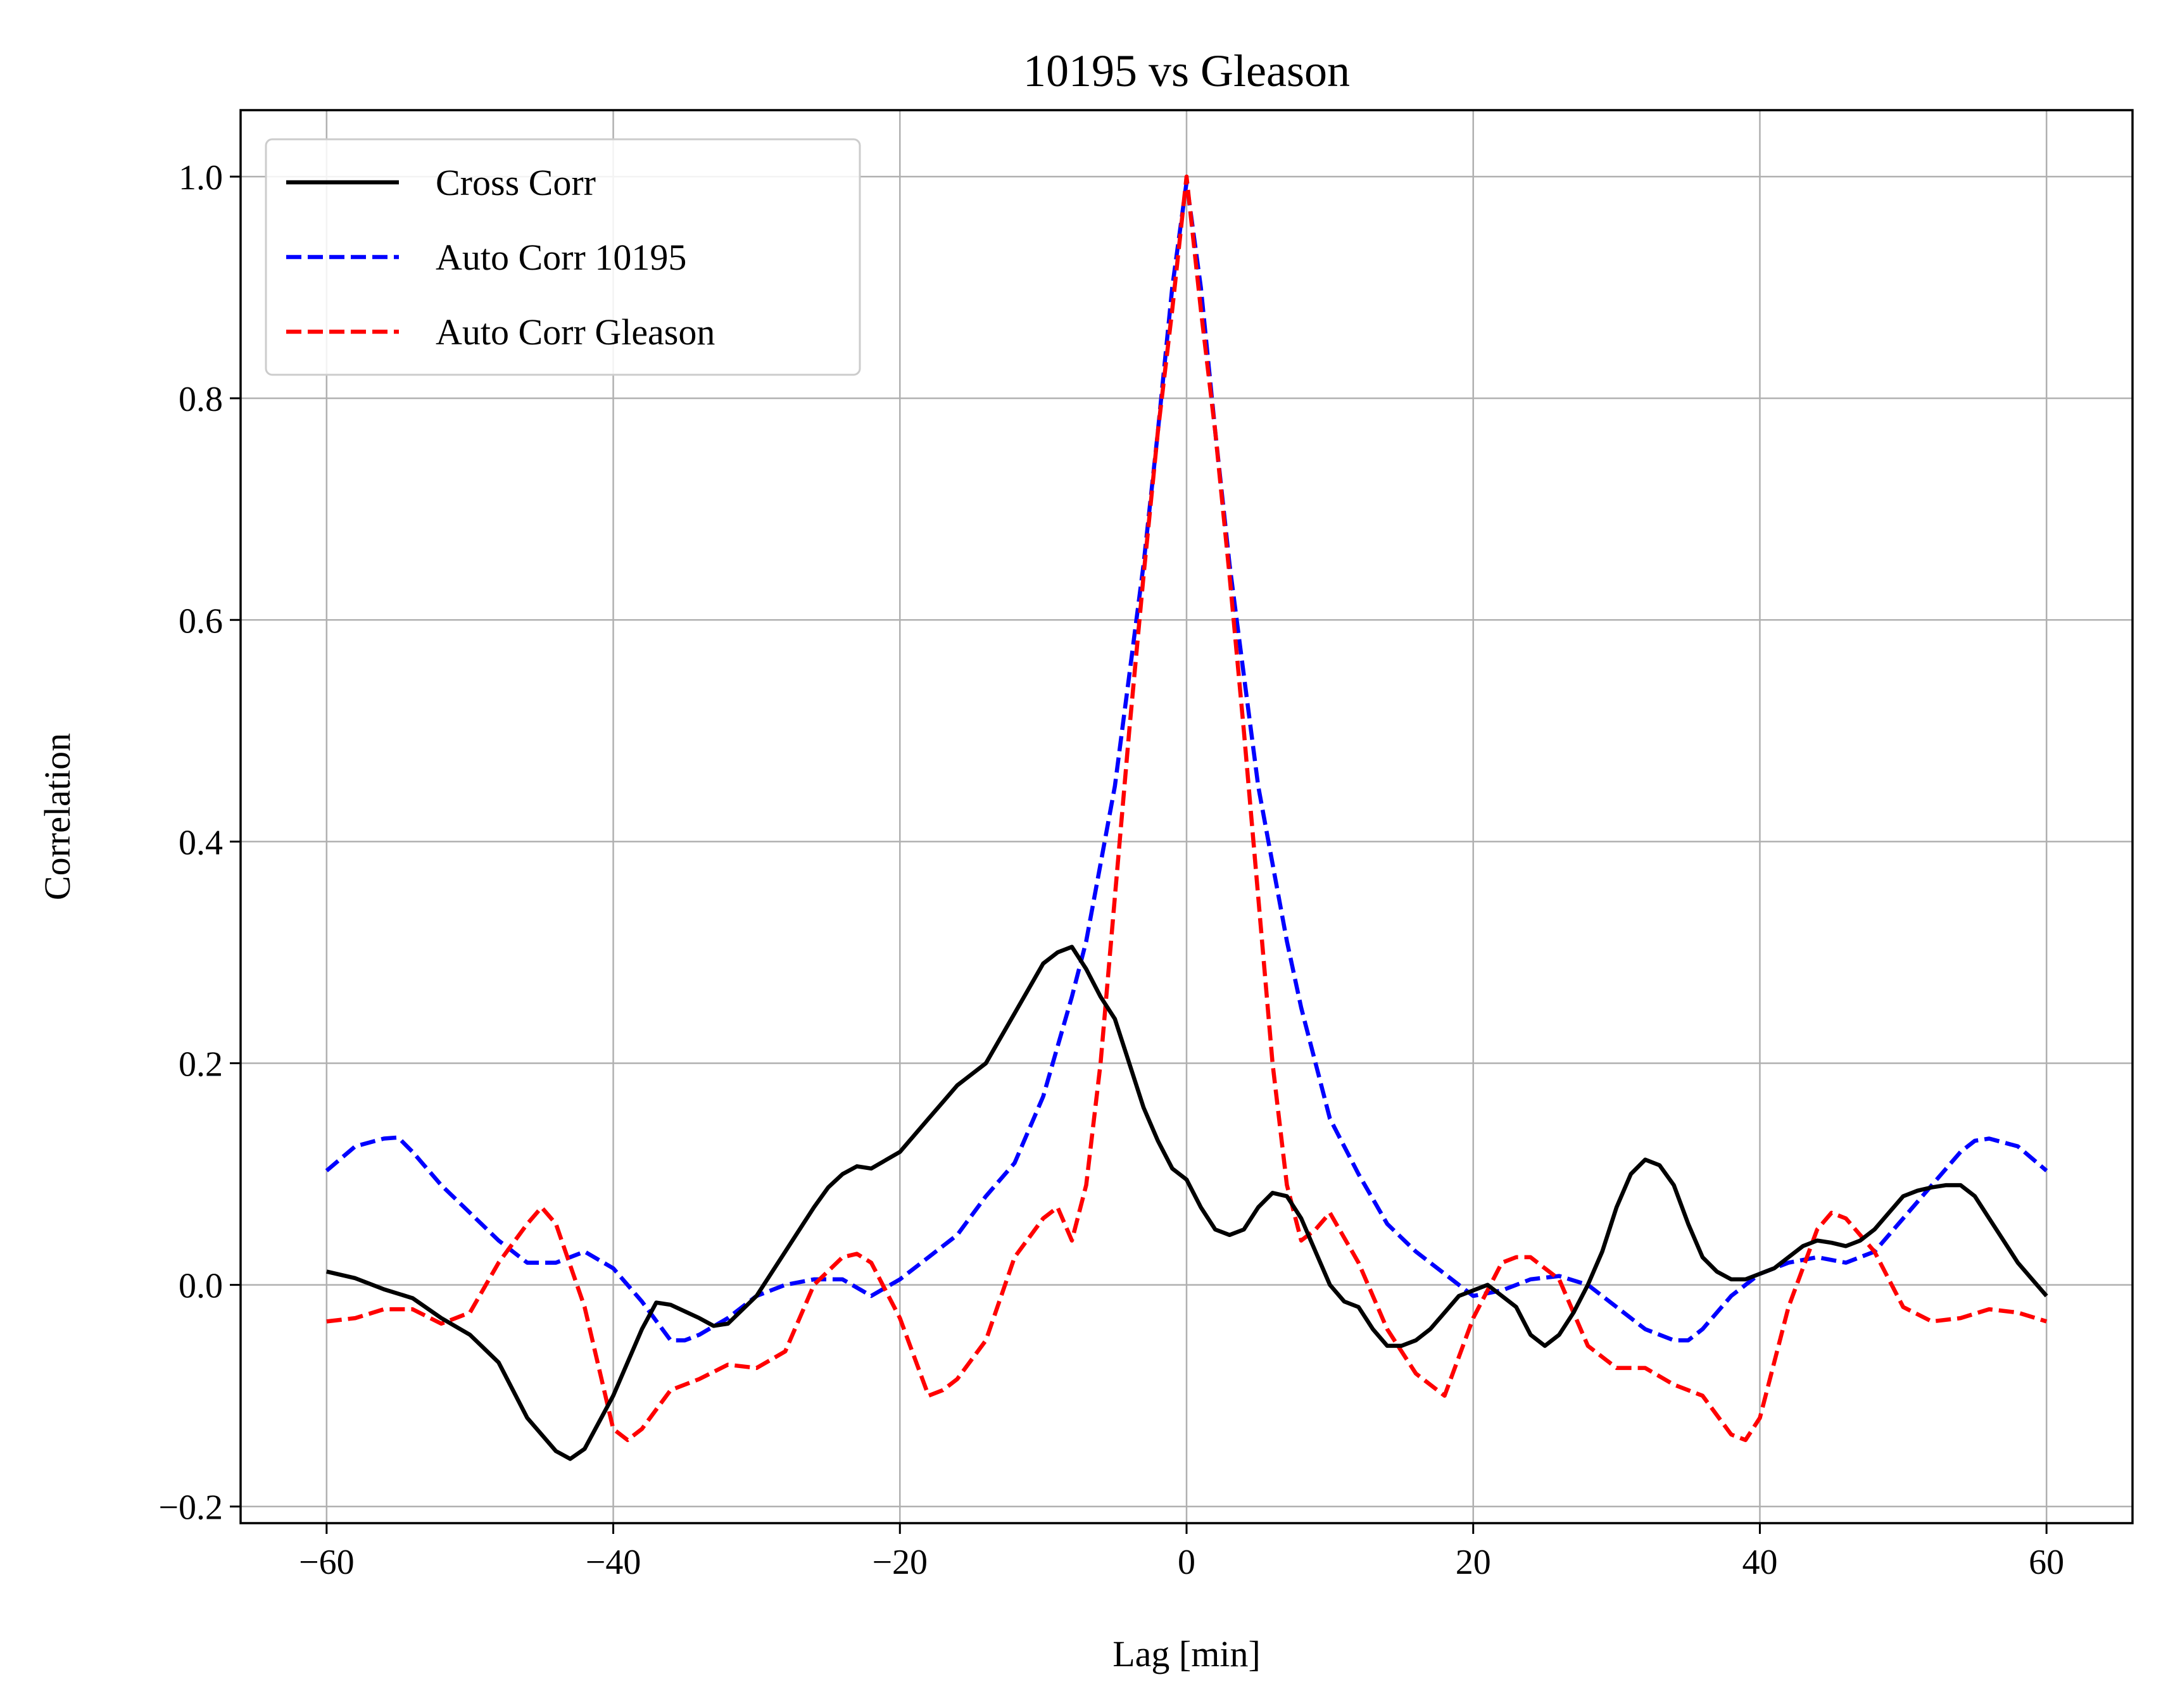  I want to click on x-tick-label: 0, so click(1186, 1562).